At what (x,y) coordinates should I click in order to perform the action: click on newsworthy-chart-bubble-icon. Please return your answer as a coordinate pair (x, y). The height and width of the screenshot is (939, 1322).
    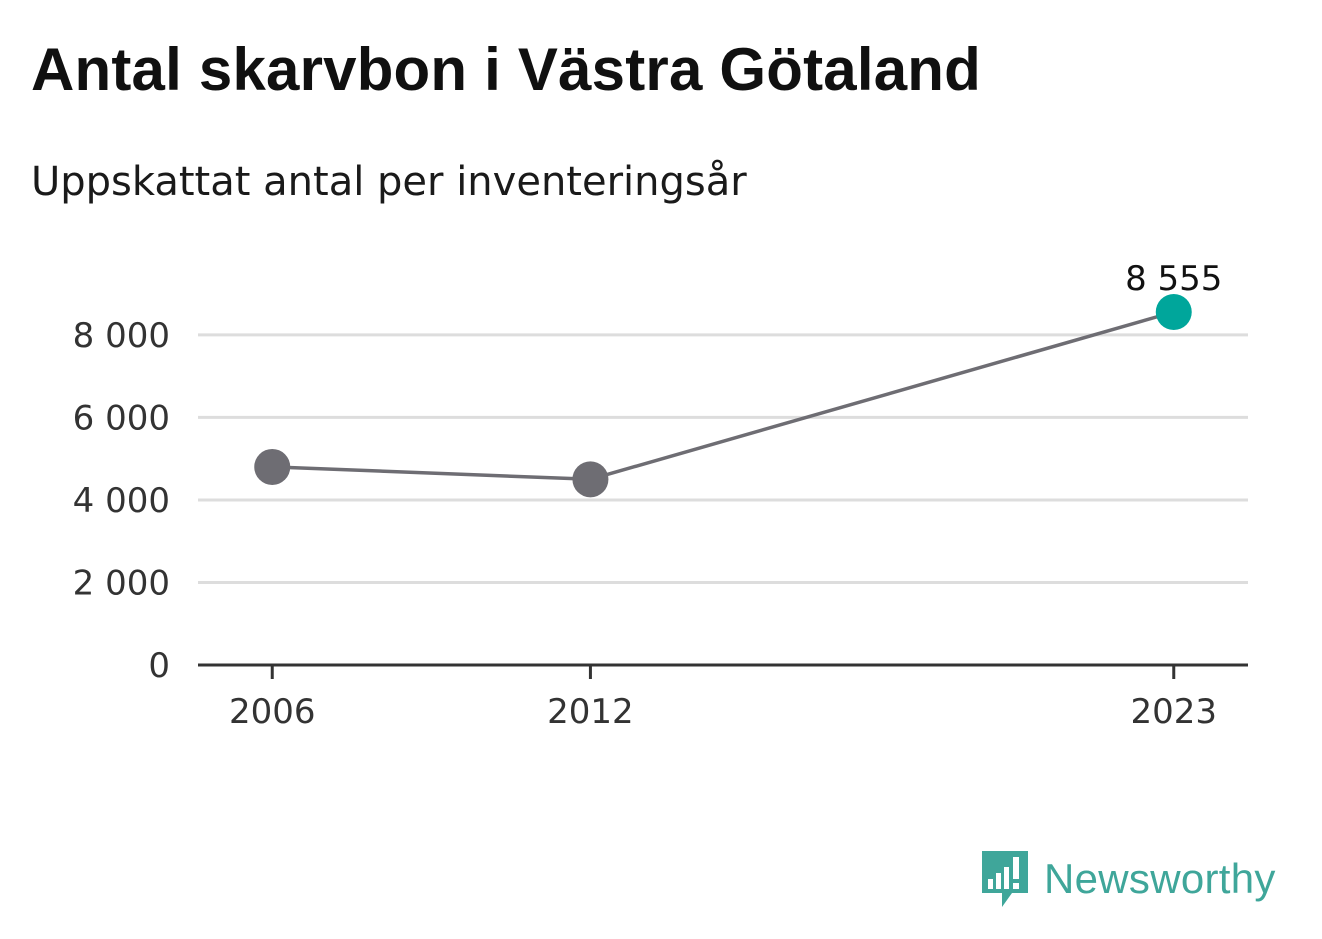
    Looking at the image, I should click on (1005, 879).